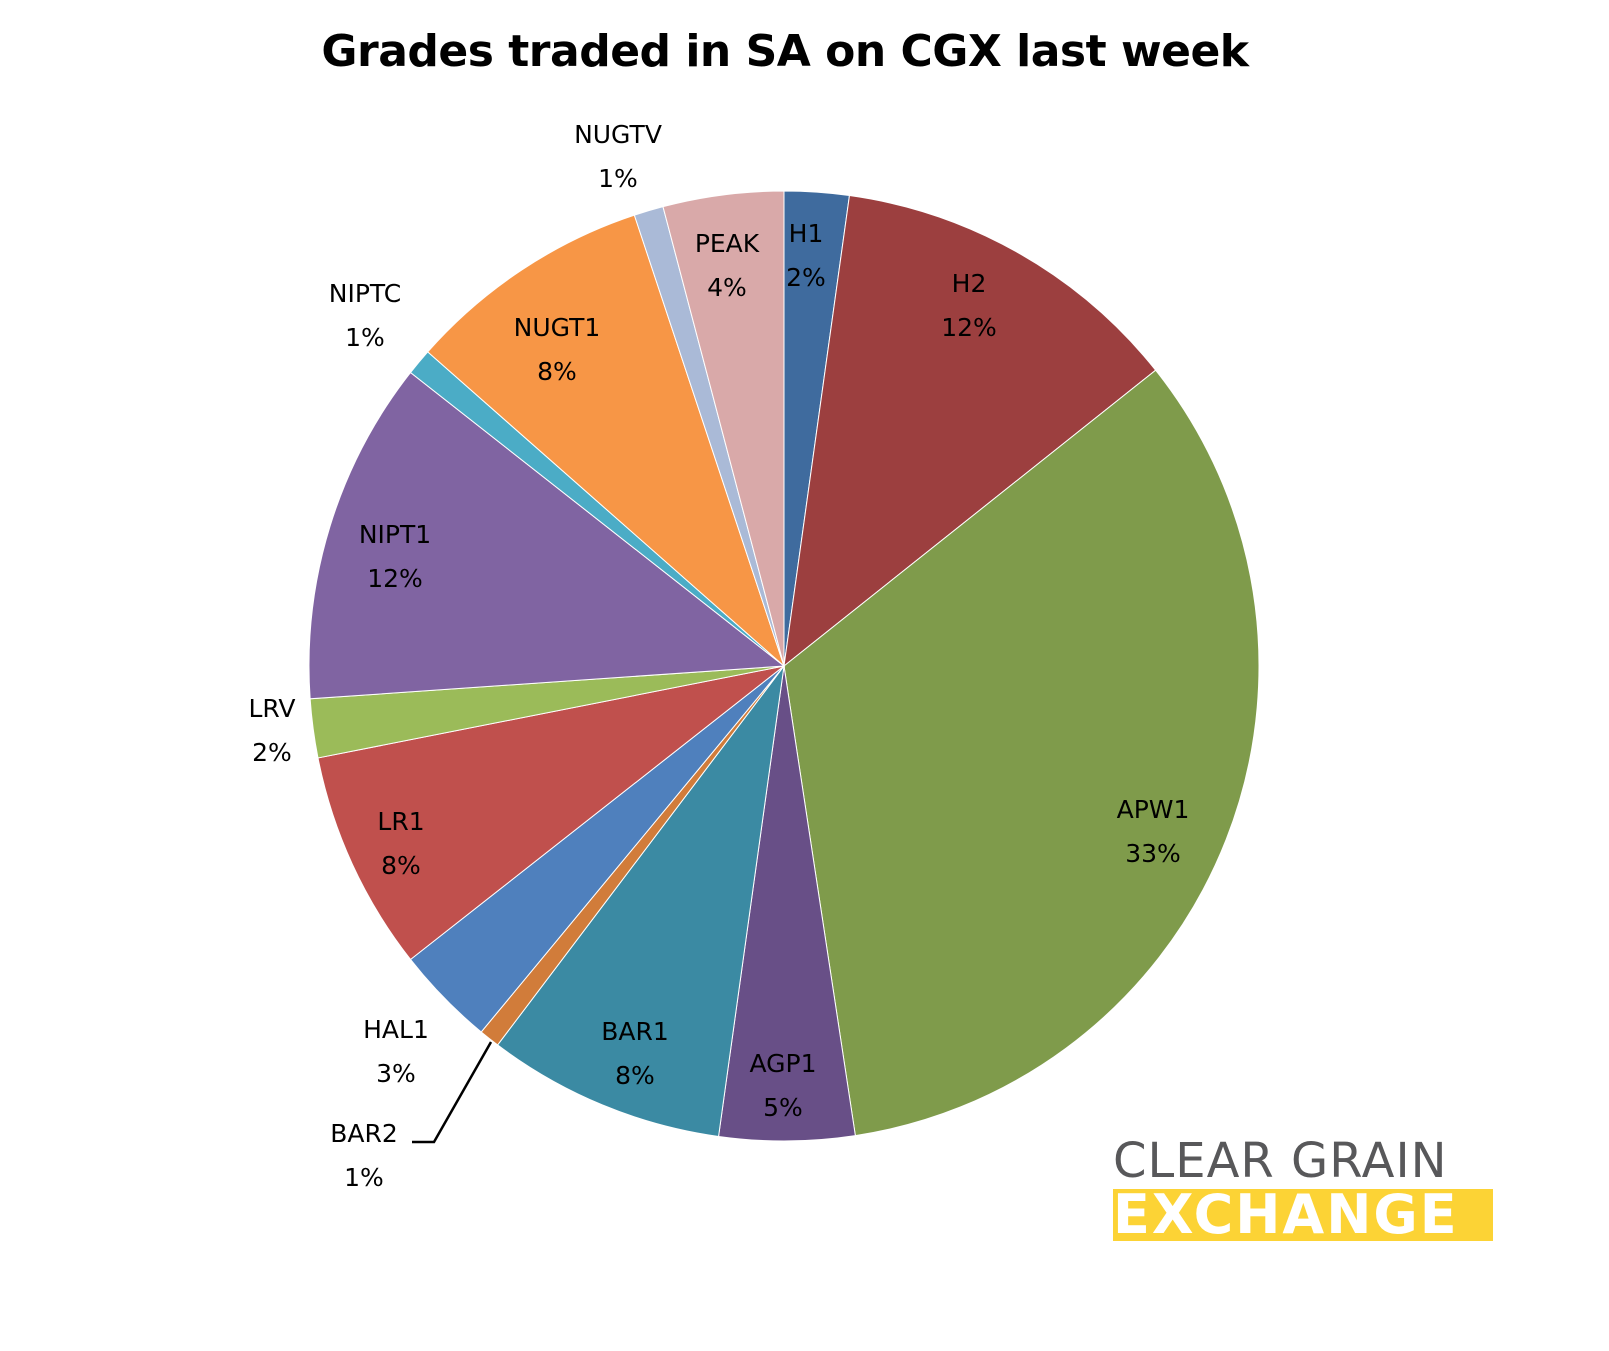  What do you see at coordinates (365, 293) in the screenshot?
I see `svg-text: NIPTC` at bounding box center [365, 293].